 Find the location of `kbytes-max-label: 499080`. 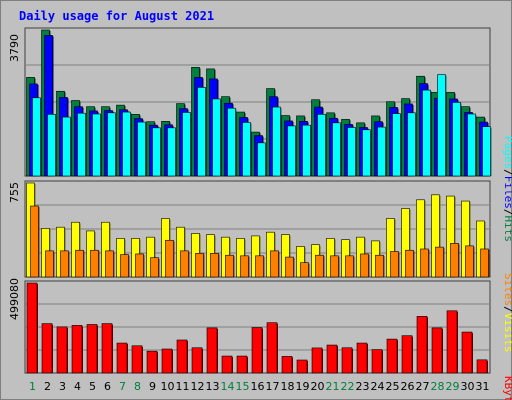

kbytes-max-label: 499080 is located at coordinates (14, 299).